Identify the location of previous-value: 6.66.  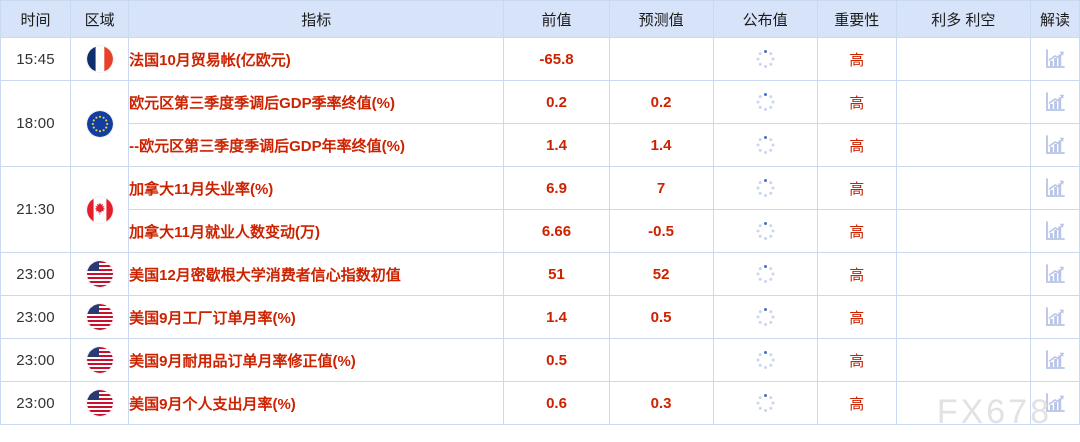
(556, 231).